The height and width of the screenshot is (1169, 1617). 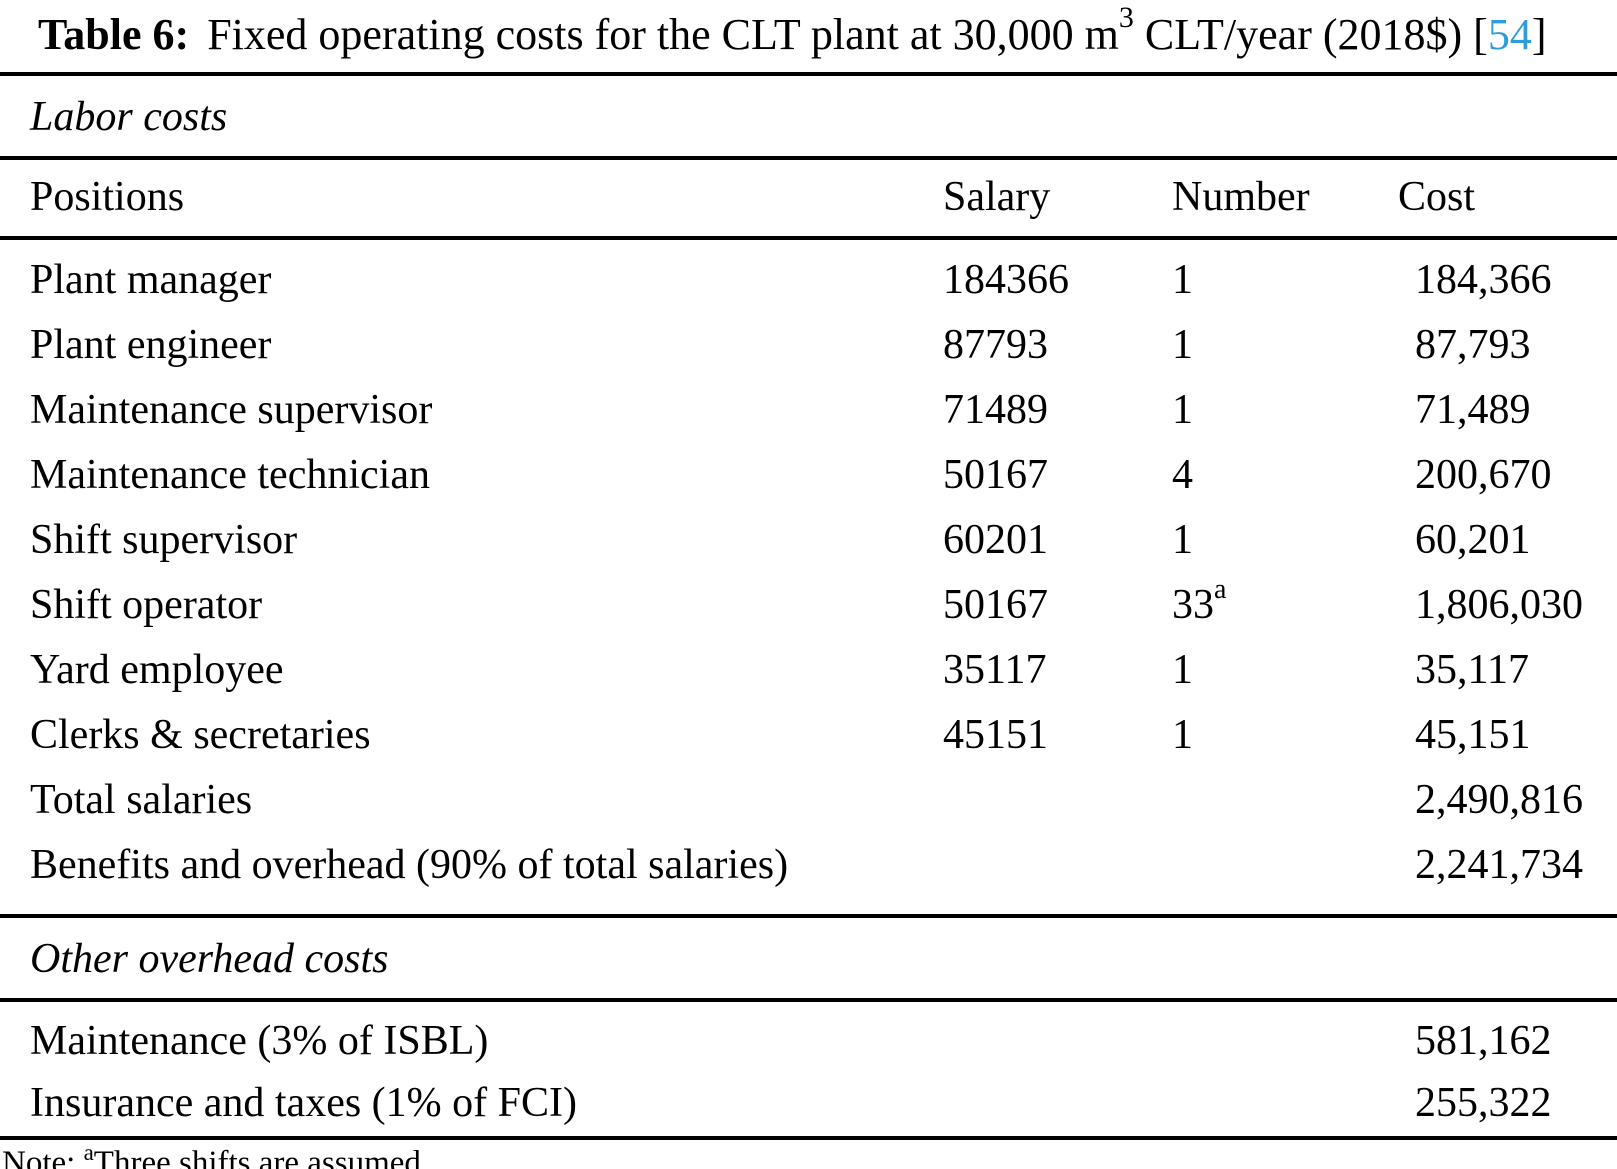 What do you see at coordinates (1483, 475) in the screenshot?
I see `cell-cost: 200,670` at bounding box center [1483, 475].